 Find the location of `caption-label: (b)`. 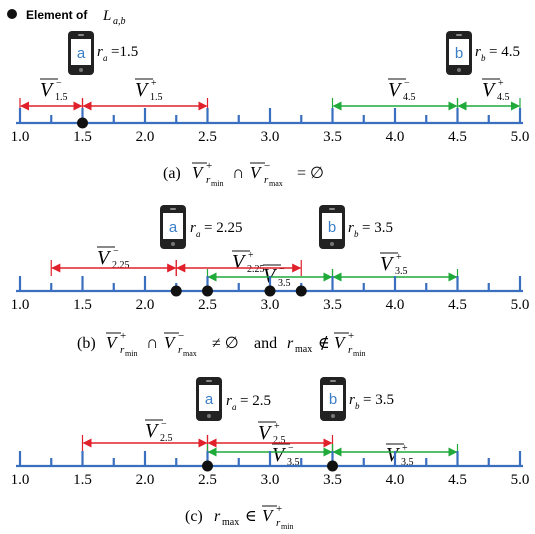

caption-label: (b) is located at coordinates (86, 343).